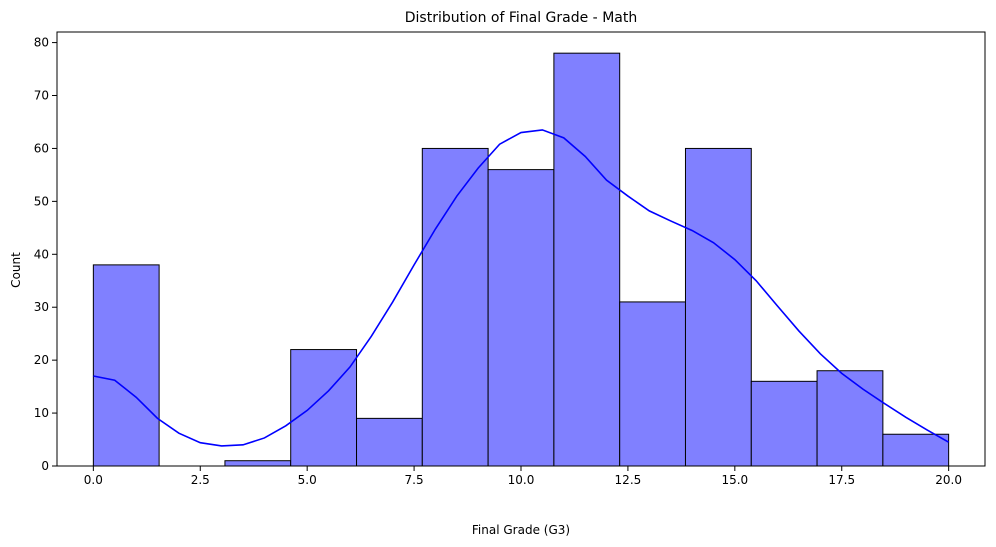 The height and width of the screenshot is (547, 996). What do you see at coordinates (307, 480) in the screenshot?
I see `x-tick-label-2: 5.0` at bounding box center [307, 480].